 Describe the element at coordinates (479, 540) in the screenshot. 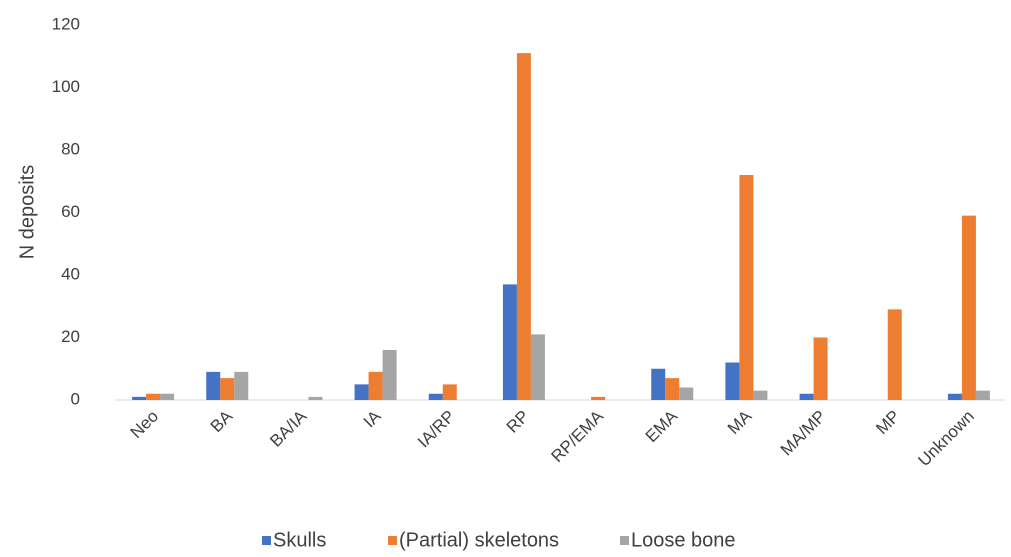

I see `legend-label: (Partial) skeletons` at that location.